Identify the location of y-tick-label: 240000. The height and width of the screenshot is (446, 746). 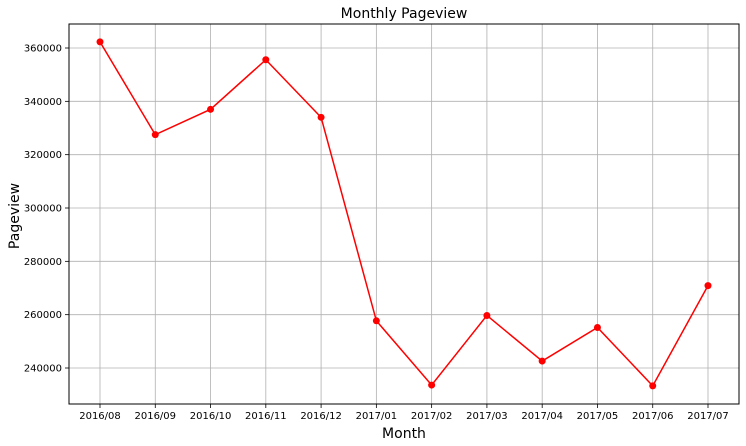
(43, 369).